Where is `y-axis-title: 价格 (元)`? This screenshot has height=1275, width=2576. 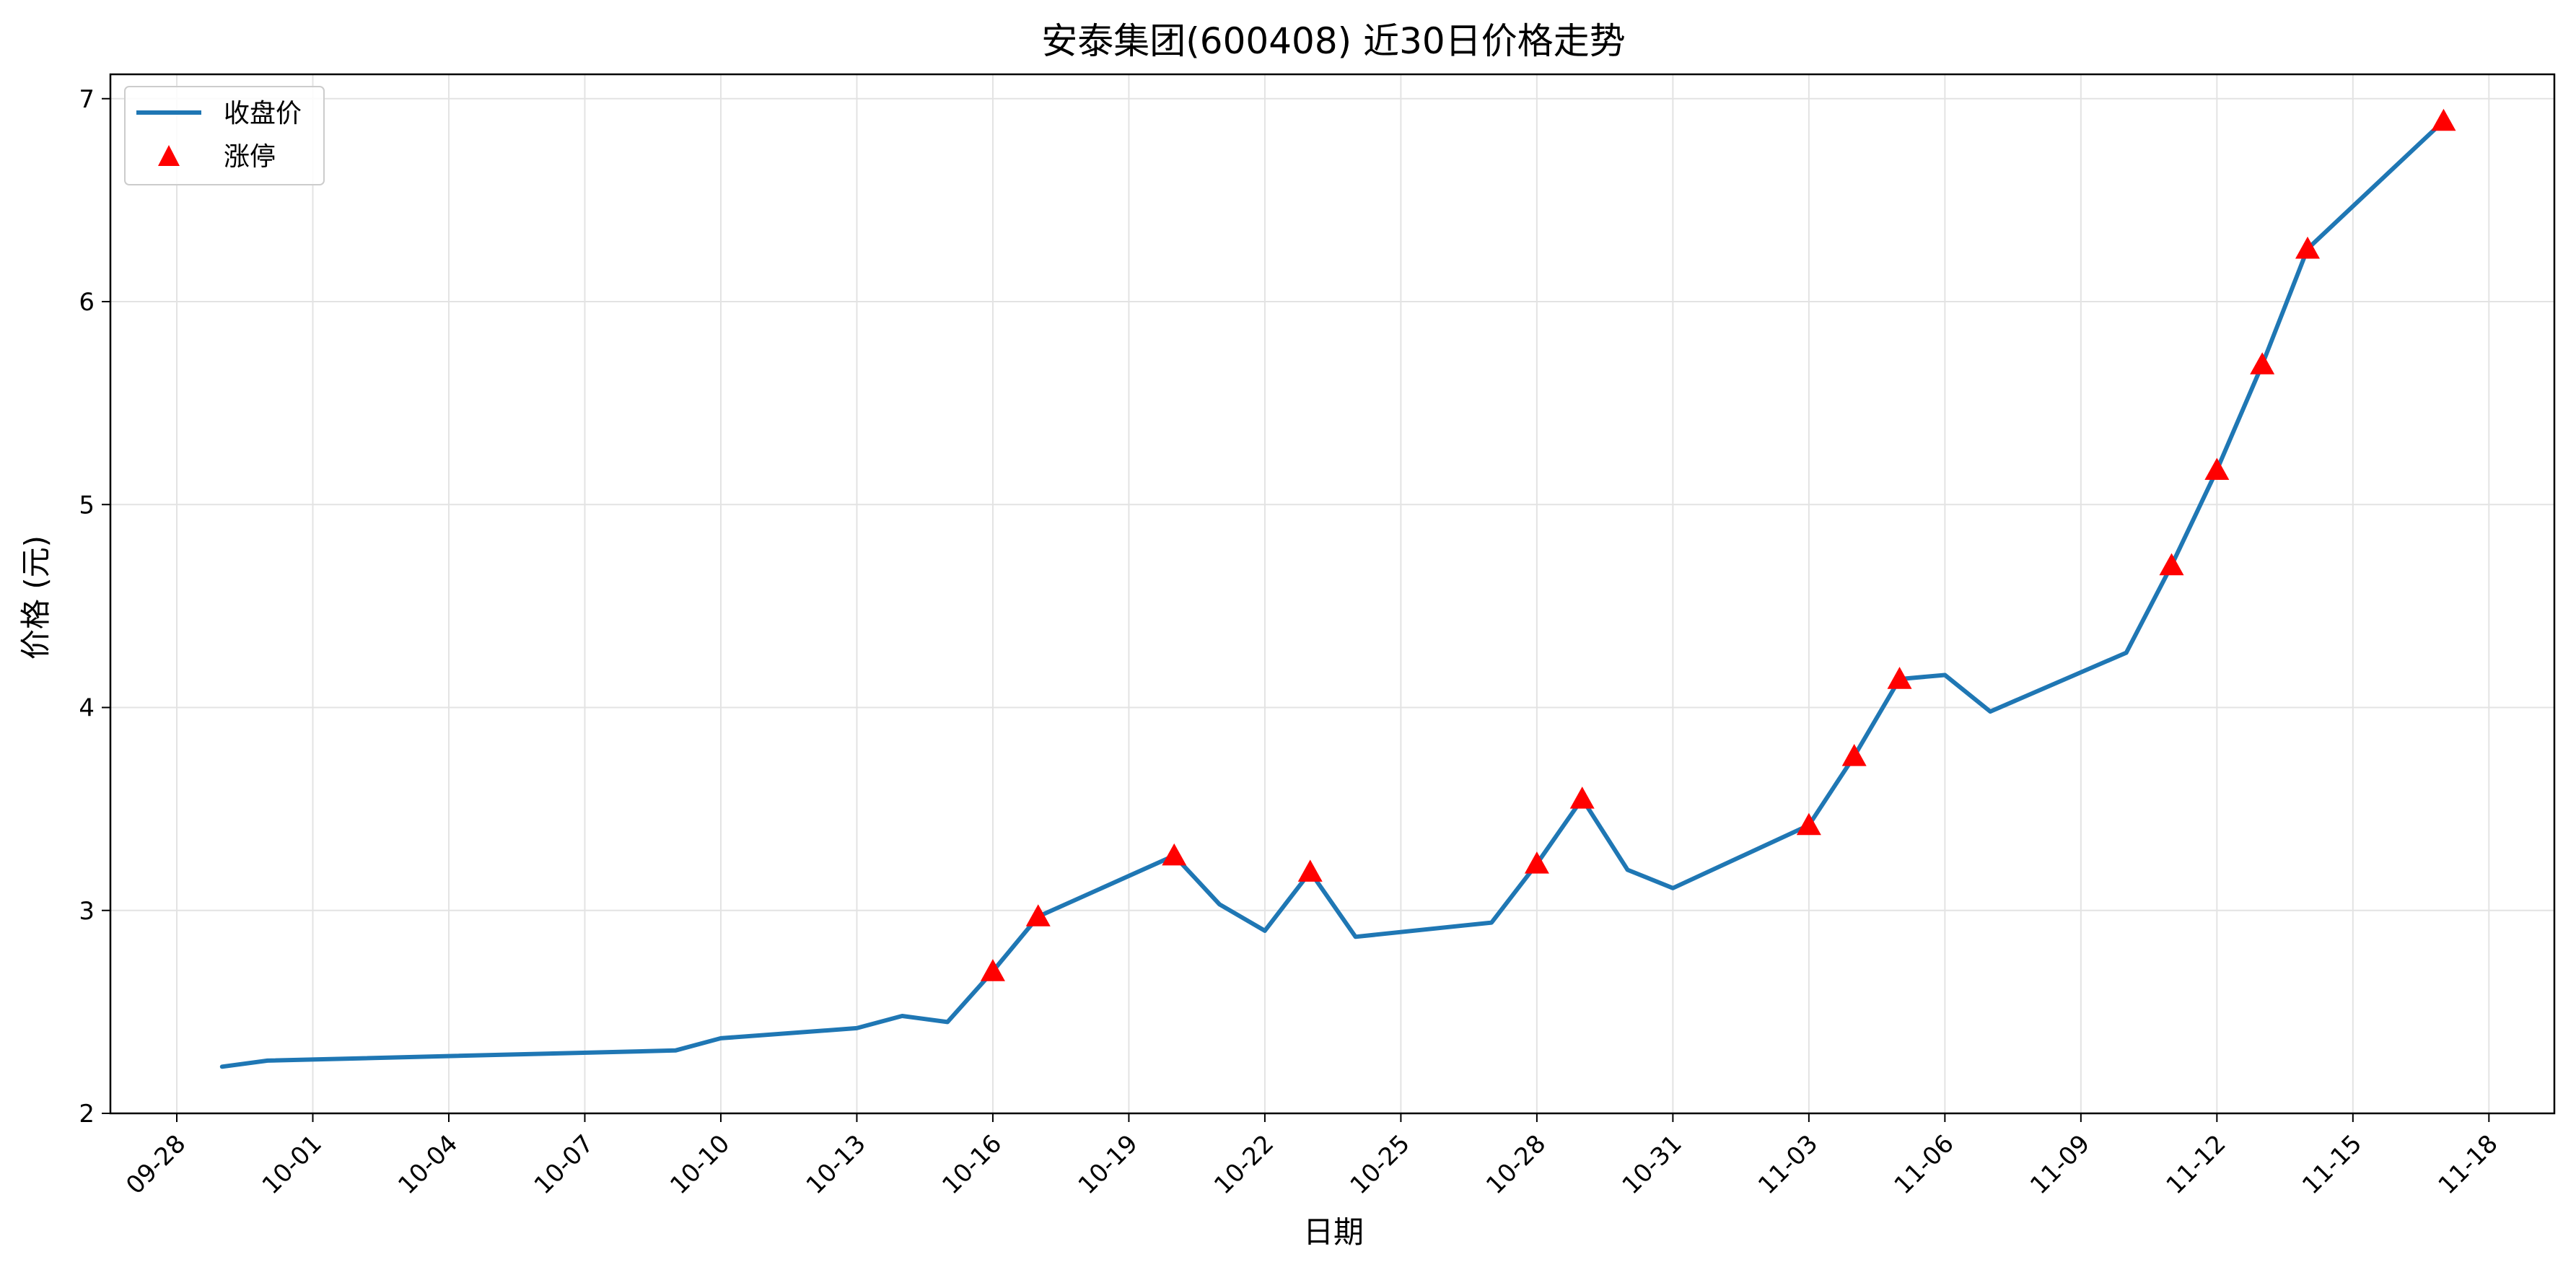
y-axis-title: 价格 (元) is located at coordinates (35, 598).